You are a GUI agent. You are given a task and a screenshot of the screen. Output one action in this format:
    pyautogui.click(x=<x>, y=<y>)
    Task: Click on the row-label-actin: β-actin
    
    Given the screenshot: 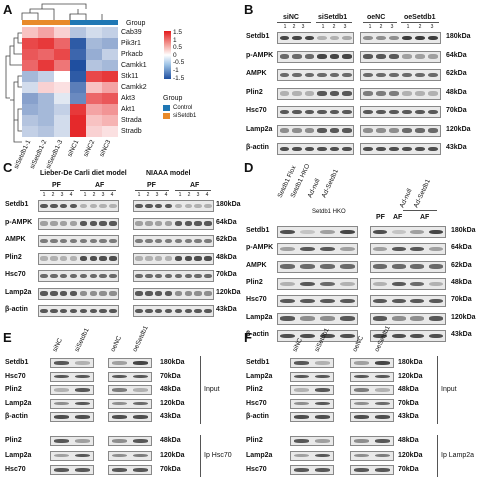 What is the action you would take?
    pyautogui.click(x=16, y=309)
    